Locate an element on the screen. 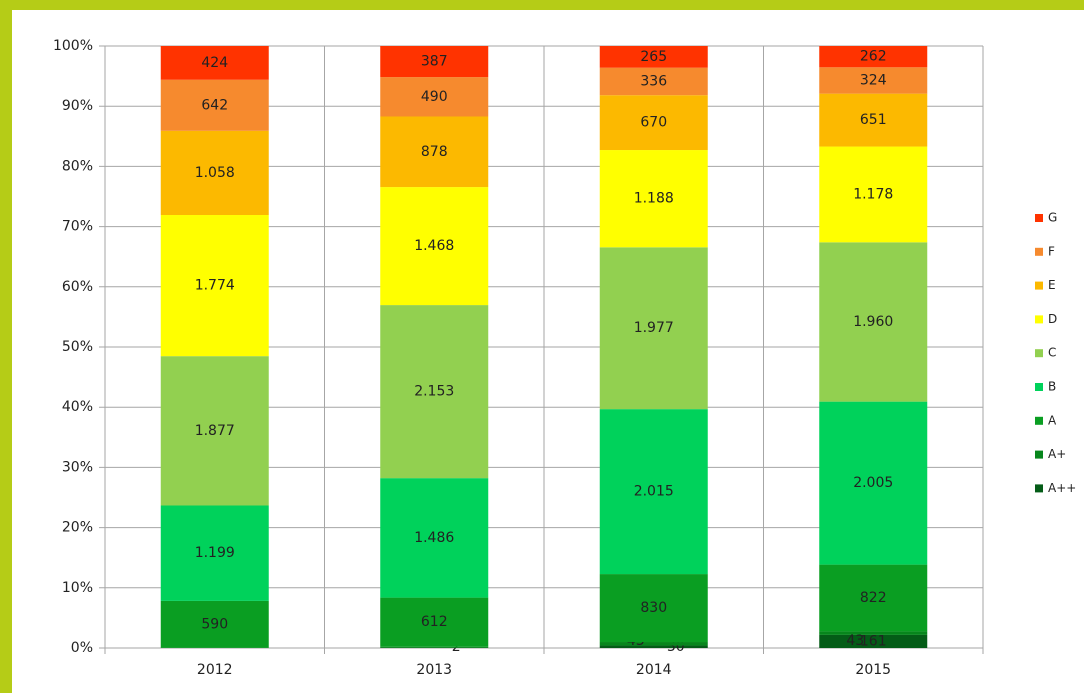 The image size is (1084, 693). data-label: 2.153 is located at coordinates (434, 392).